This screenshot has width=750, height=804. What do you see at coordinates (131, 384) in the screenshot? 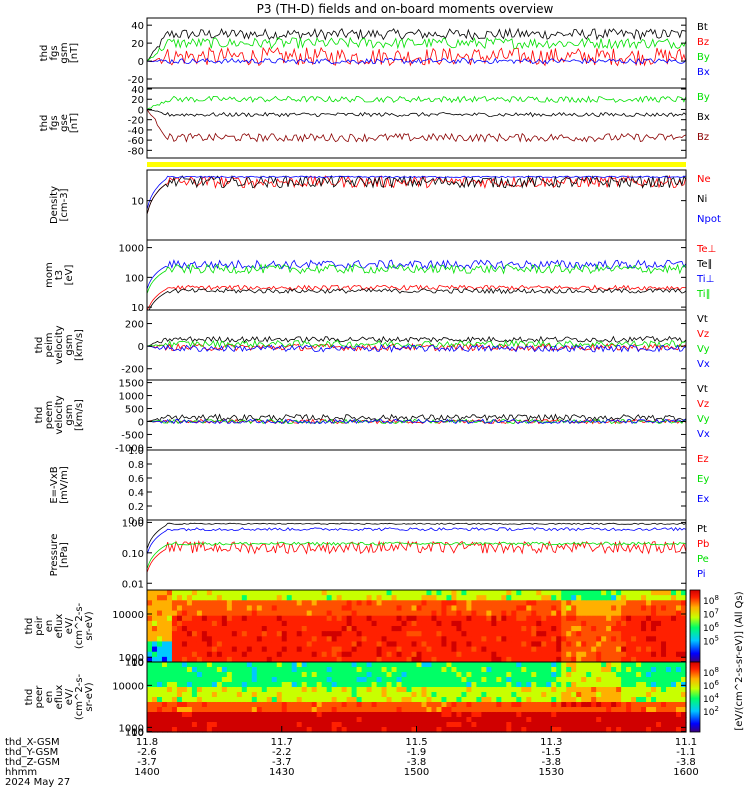
I see `y-tick-label: 1500` at bounding box center [131, 384].